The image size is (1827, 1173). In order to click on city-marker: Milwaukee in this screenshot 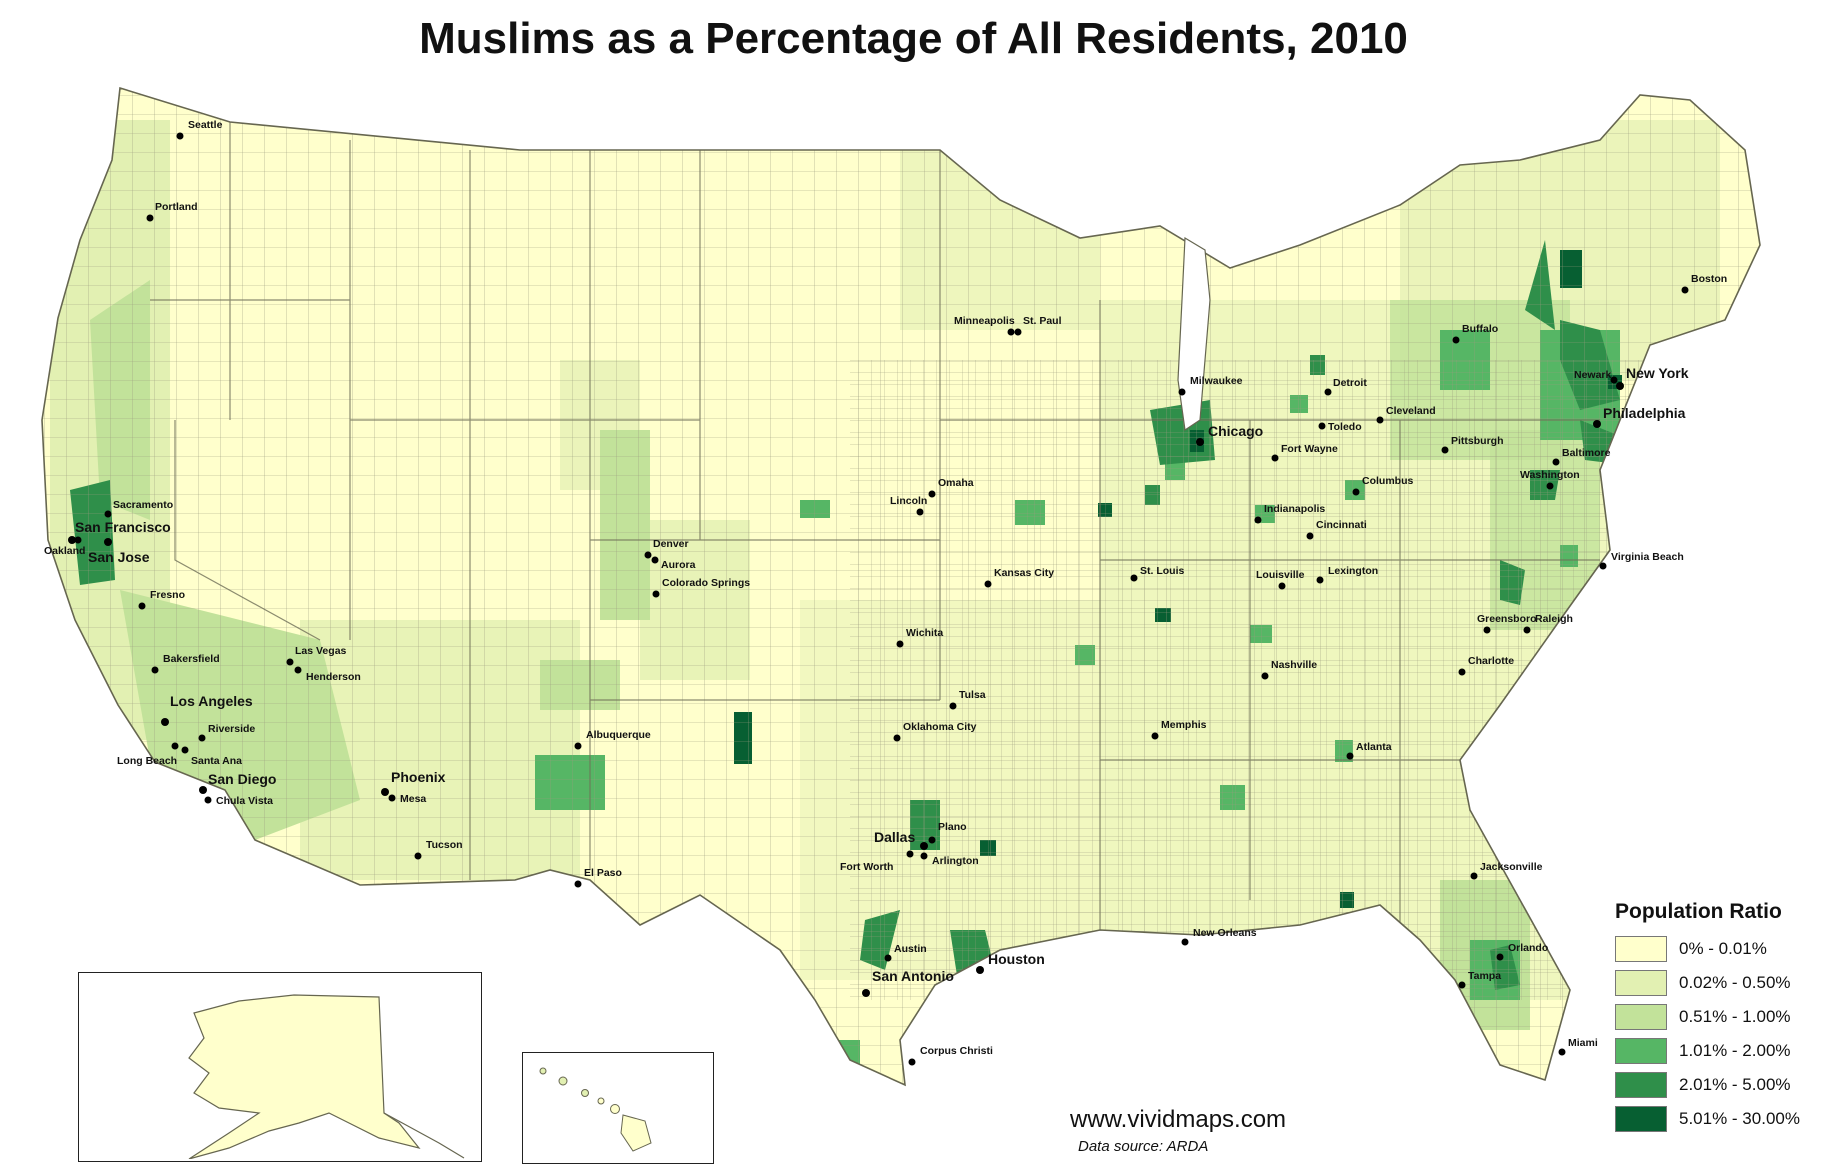, I will do `click(1210, 385)`.